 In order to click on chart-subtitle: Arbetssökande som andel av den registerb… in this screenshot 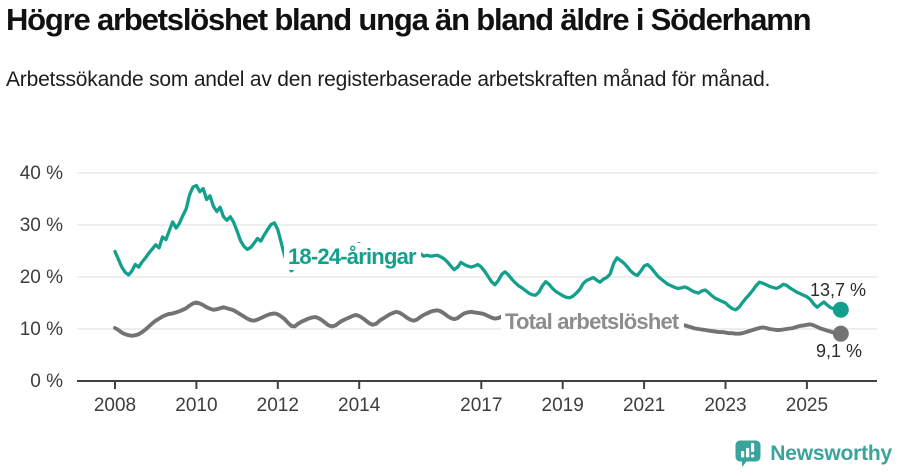, I will do `click(388, 79)`.